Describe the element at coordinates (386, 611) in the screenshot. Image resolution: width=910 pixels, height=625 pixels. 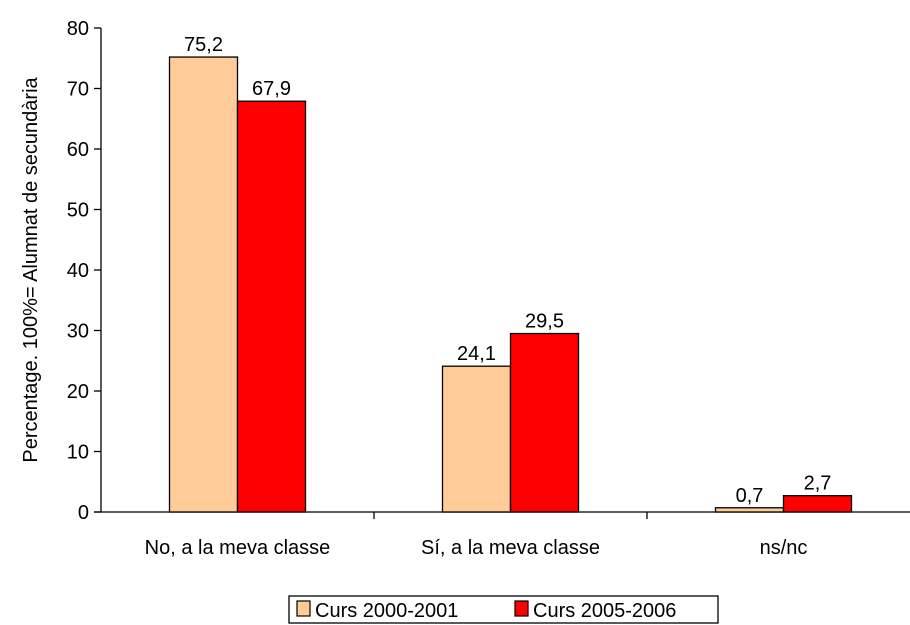
I see `legend-label: Curs 2000-2001` at that location.